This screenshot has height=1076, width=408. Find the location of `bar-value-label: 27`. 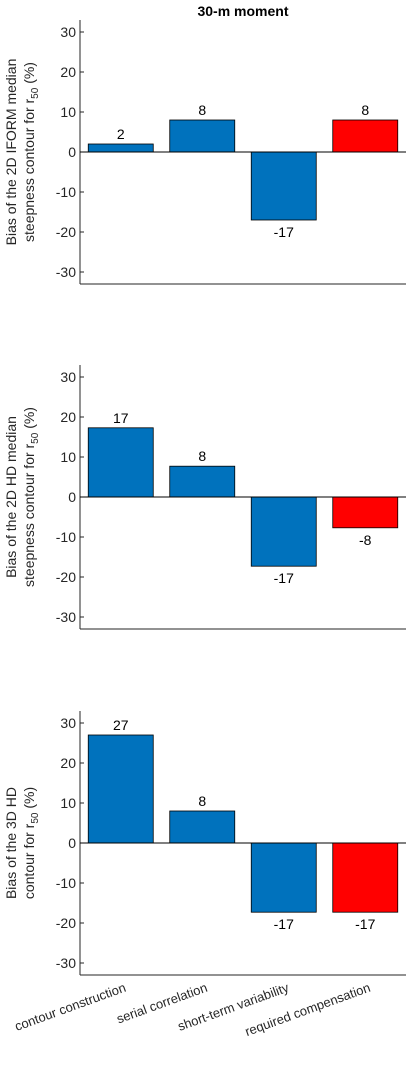

bar-value-label: 27 is located at coordinates (121, 725).